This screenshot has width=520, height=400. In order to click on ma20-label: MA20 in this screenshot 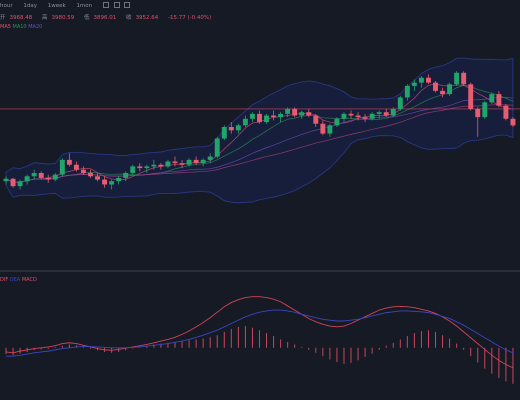, I will do `click(35, 27)`.